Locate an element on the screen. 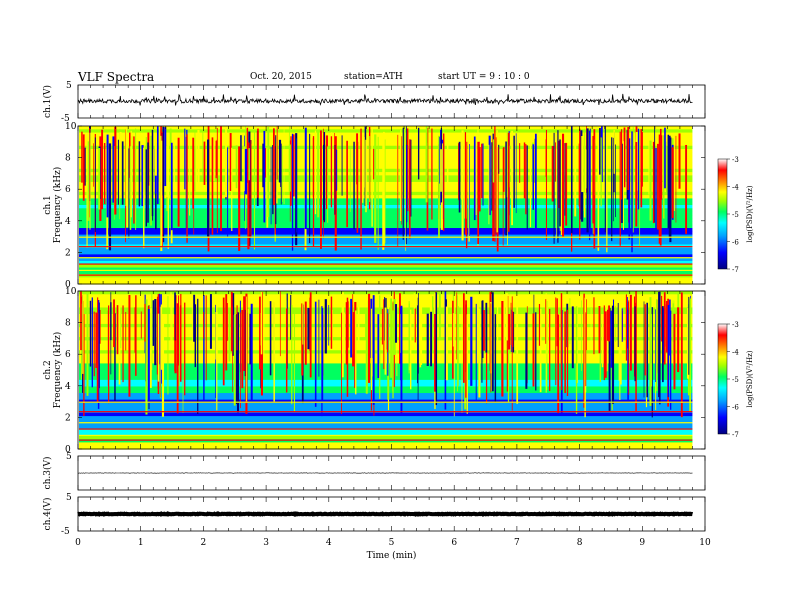  x-tick-label: 5 is located at coordinates (392, 543).